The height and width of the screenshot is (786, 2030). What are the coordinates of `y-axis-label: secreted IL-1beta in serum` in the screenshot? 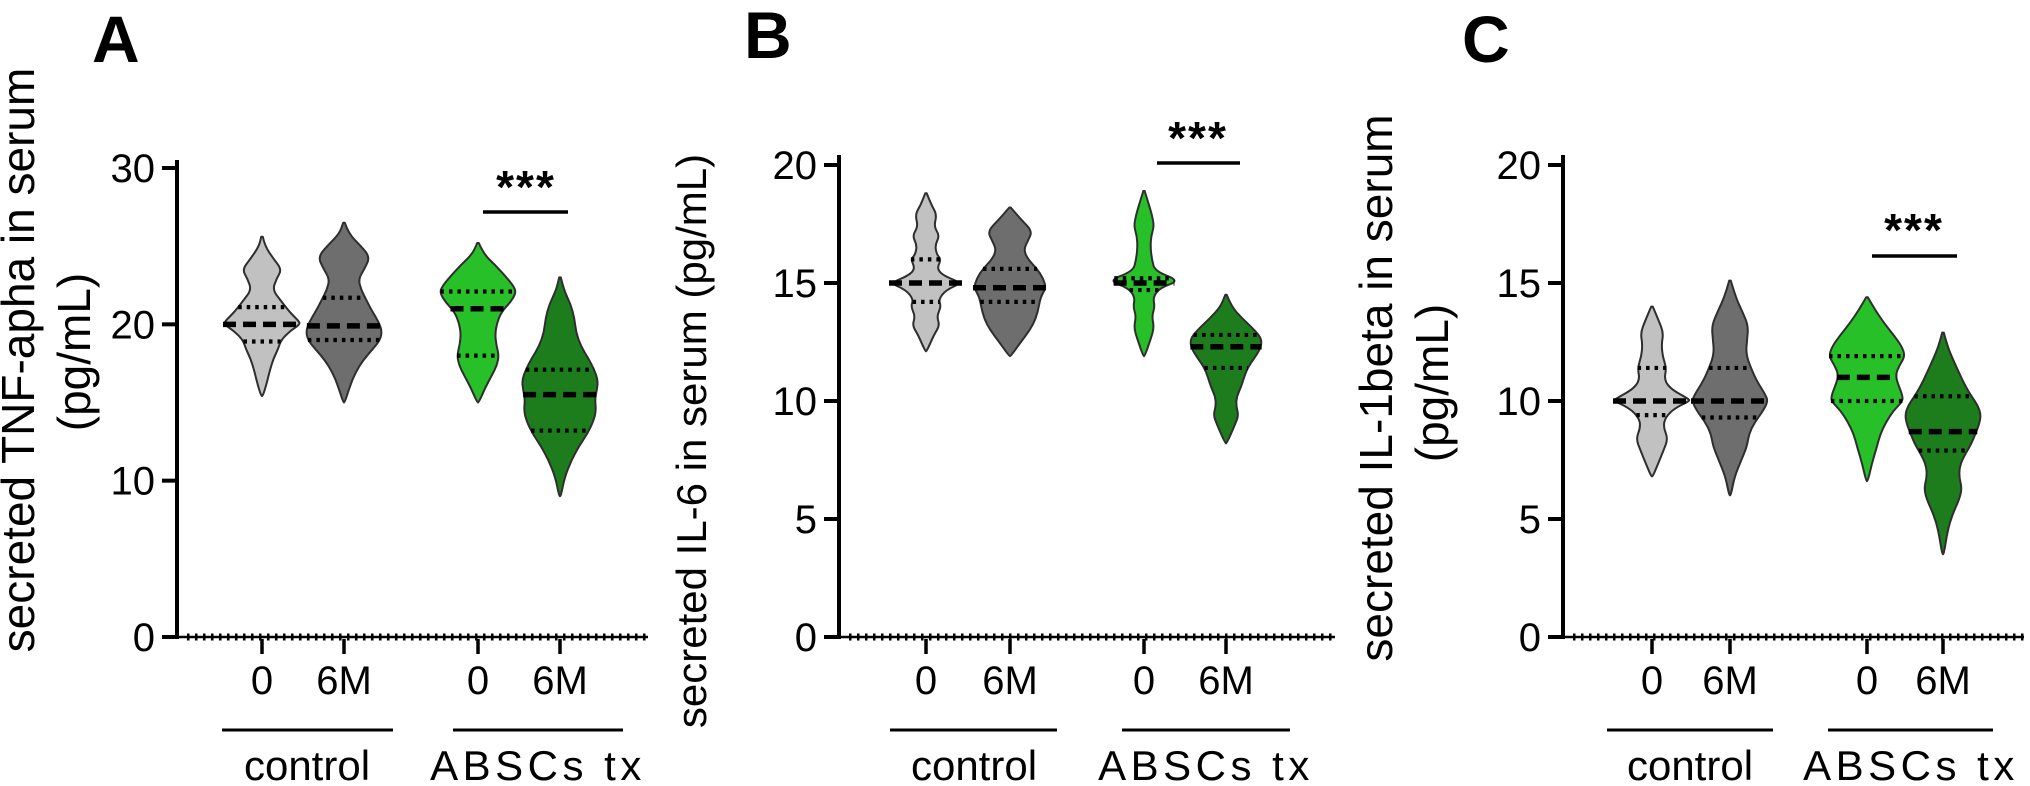 It's located at (1376, 387).